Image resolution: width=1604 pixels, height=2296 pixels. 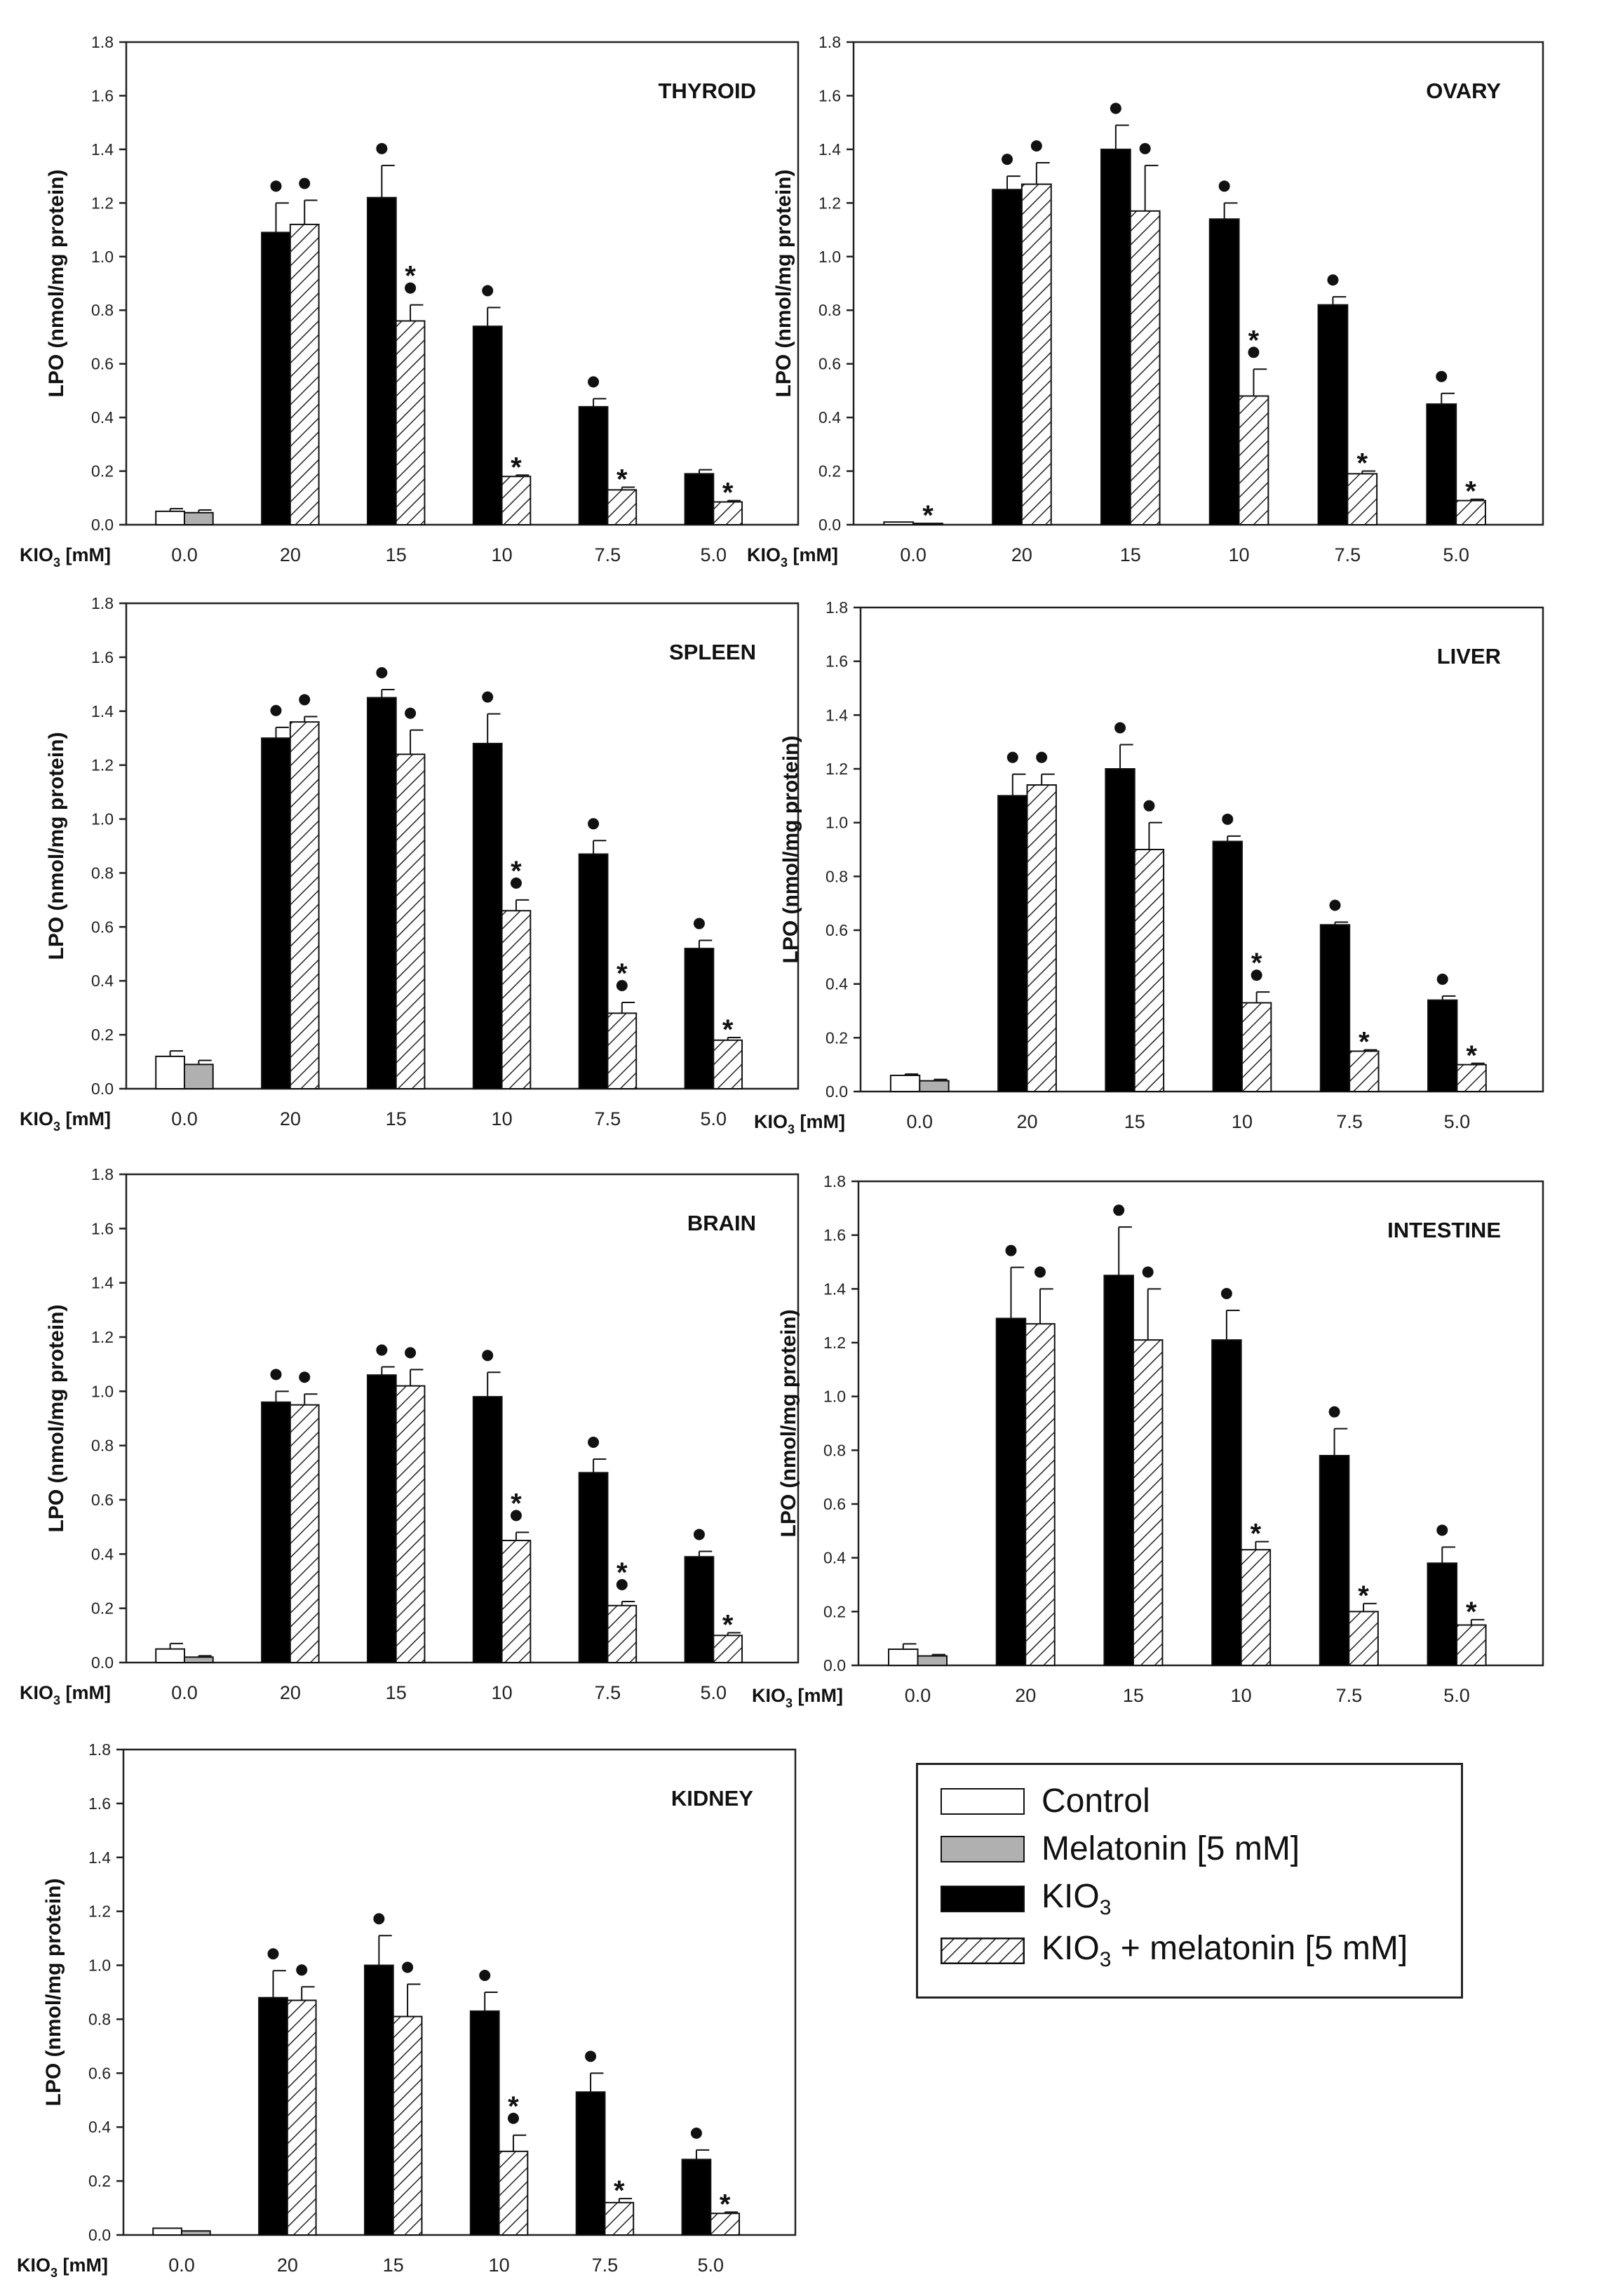 I want to click on liver-x-tick-label: 20, so click(x=1026, y=1121).